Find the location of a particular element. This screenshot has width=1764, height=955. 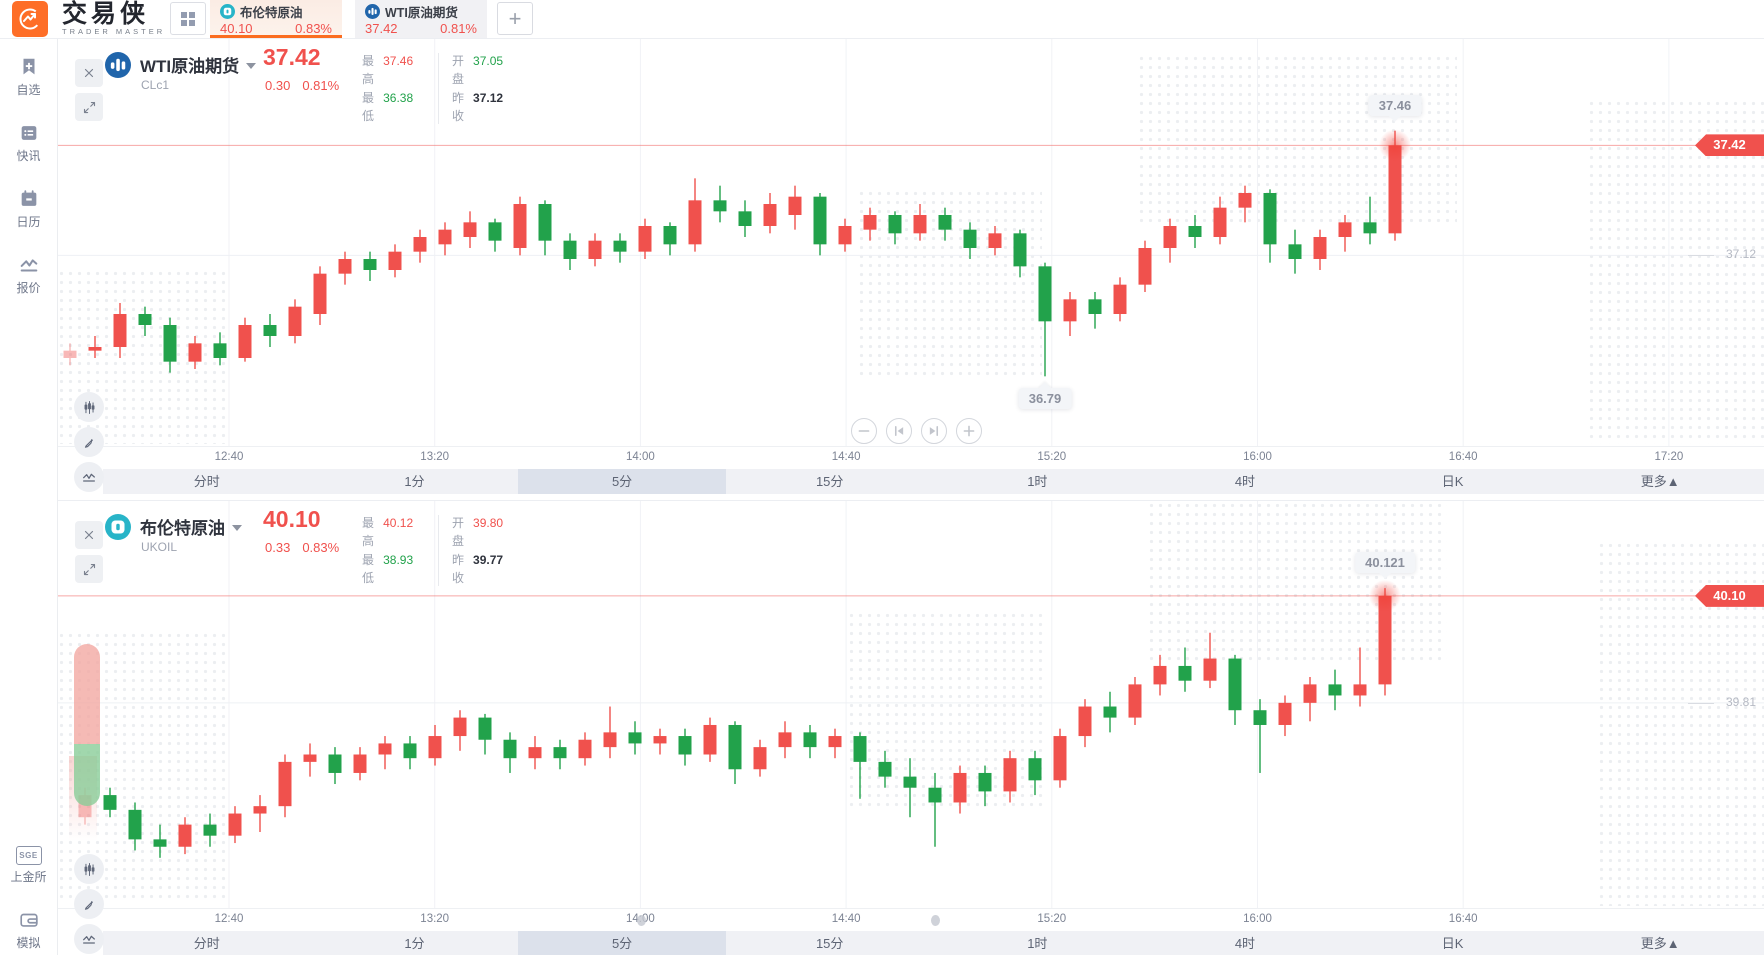

add-tab-button: + is located at coordinates (515, 18).